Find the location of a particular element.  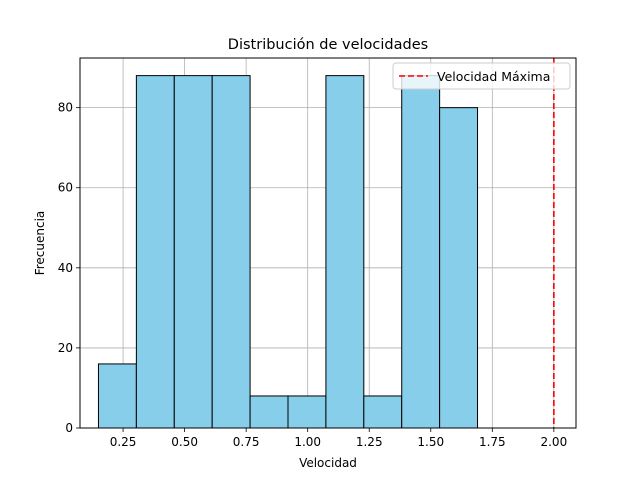

legend-label: Velocidad Máxima is located at coordinates (493, 76).